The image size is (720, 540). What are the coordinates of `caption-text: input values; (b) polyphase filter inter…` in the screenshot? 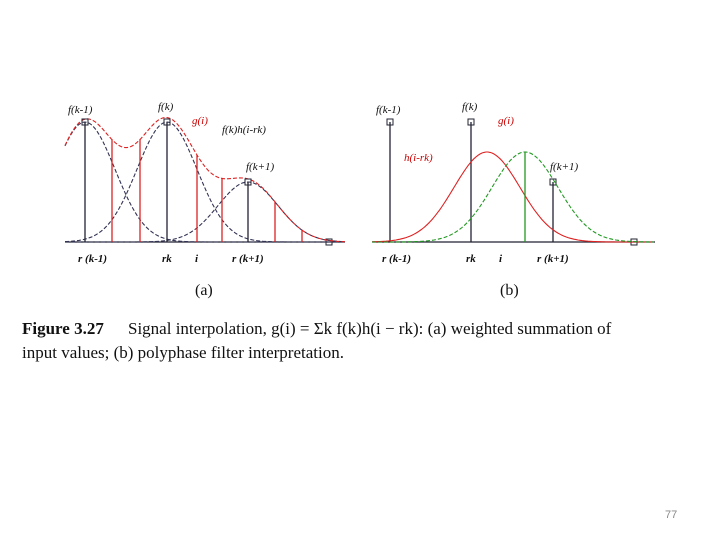 It's located at (183, 352).